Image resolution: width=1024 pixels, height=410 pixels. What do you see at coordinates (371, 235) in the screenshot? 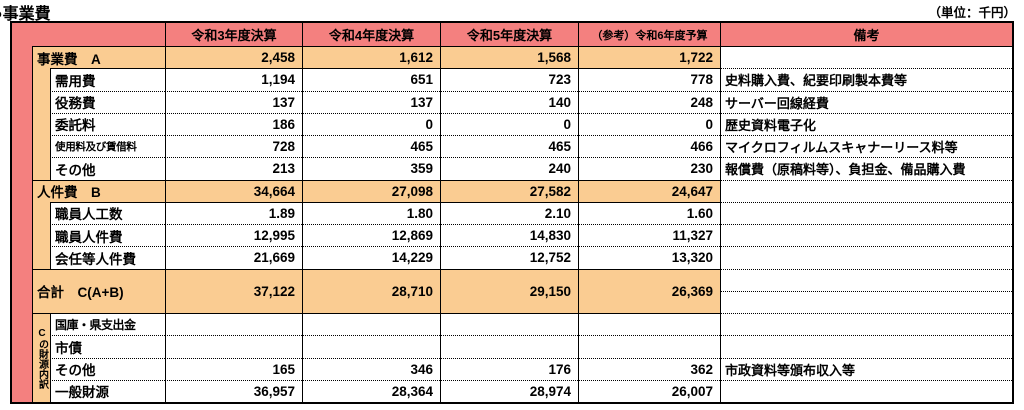
I see `cell-value: 12,869` at bounding box center [371, 235].